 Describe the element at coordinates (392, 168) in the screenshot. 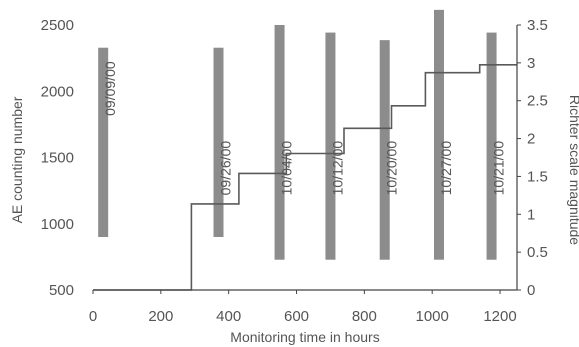

I see `earthquake-date-label: 10/20/00` at that location.